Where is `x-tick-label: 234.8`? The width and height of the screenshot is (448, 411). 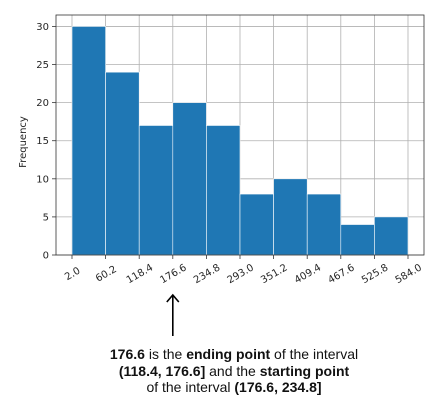
x-tick-label: 234.8 is located at coordinates (207, 274).